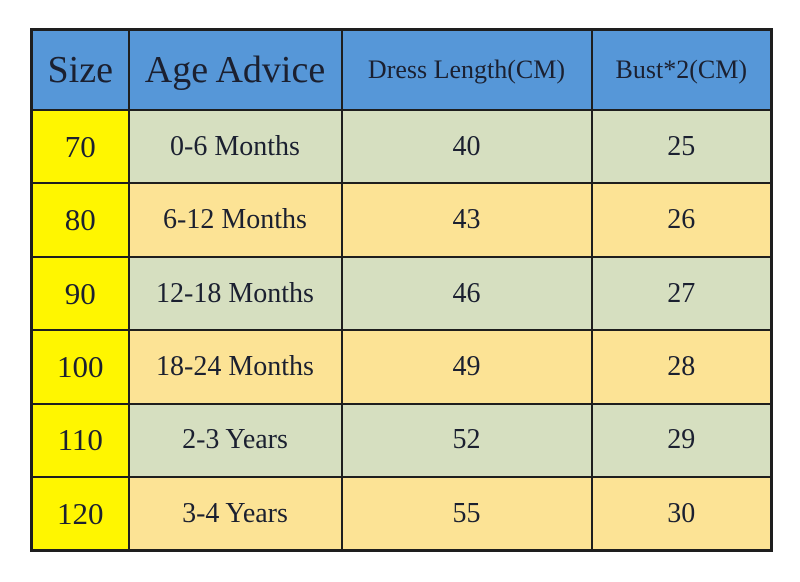  I want to click on size-cell: 120, so click(80, 514).